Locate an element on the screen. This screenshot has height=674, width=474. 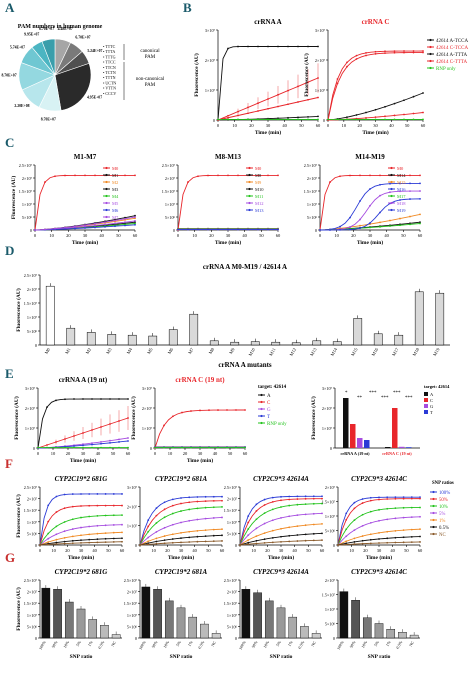
panel-b-legend-marker is located at coordinates (430, 47).